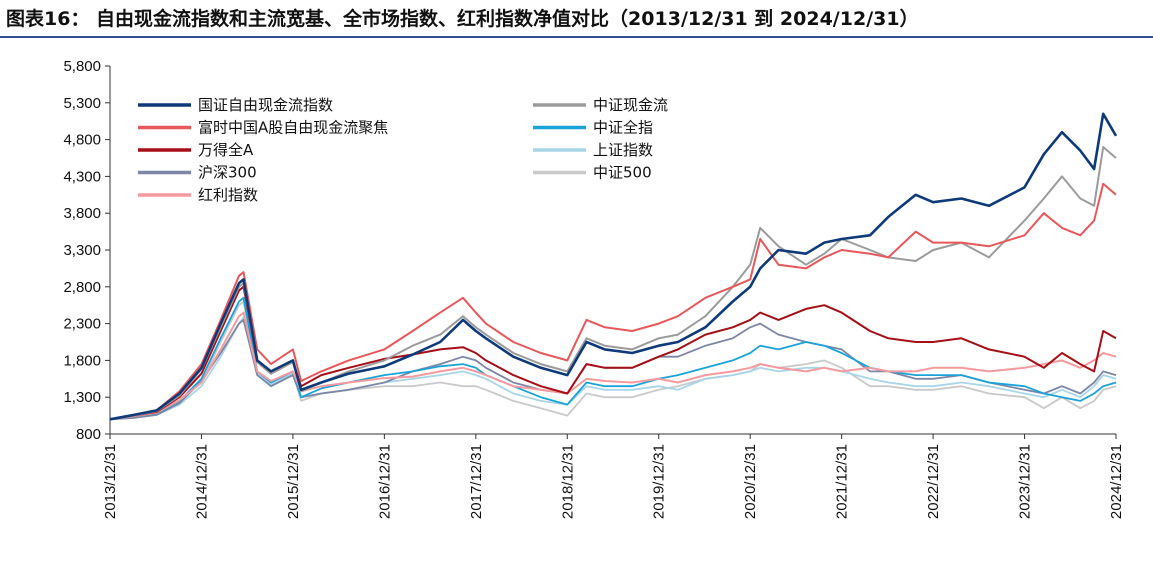  Describe the element at coordinates (384, 481) in the screenshot. I see `x-tick-label: 2016/12/31` at that location.